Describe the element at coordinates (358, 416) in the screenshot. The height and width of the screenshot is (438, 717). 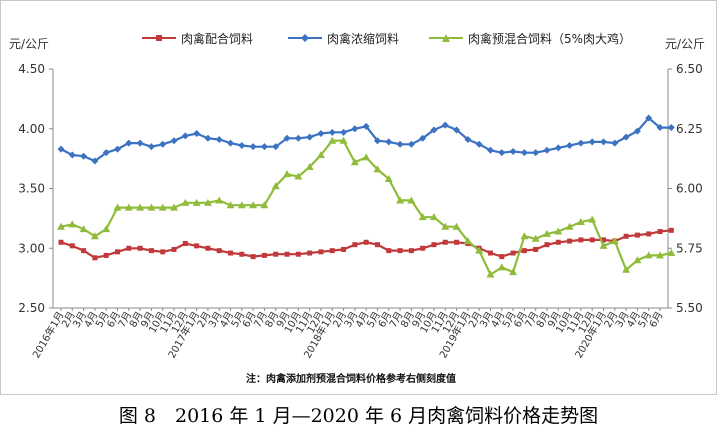
I see `figure-caption: 图 8 2016 年 1 月—2020 年 6 月肉禽饲料价格走势图` at that location.